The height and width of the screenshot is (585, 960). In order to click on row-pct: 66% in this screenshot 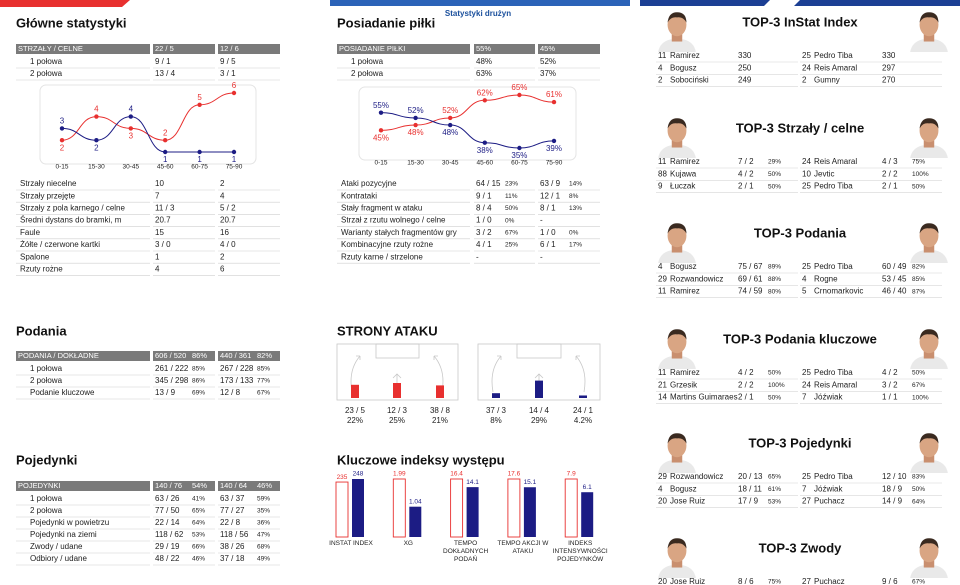, I will do `click(198, 547)`.